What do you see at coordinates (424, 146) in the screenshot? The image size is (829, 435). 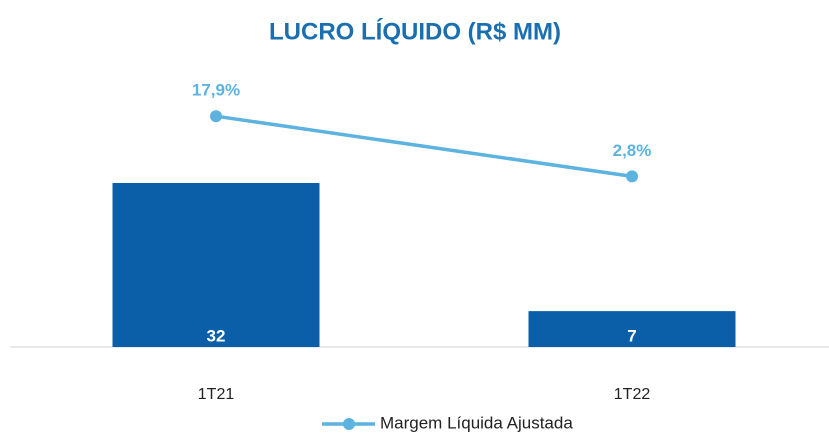 I see `line` at bounding box center [424, 146].